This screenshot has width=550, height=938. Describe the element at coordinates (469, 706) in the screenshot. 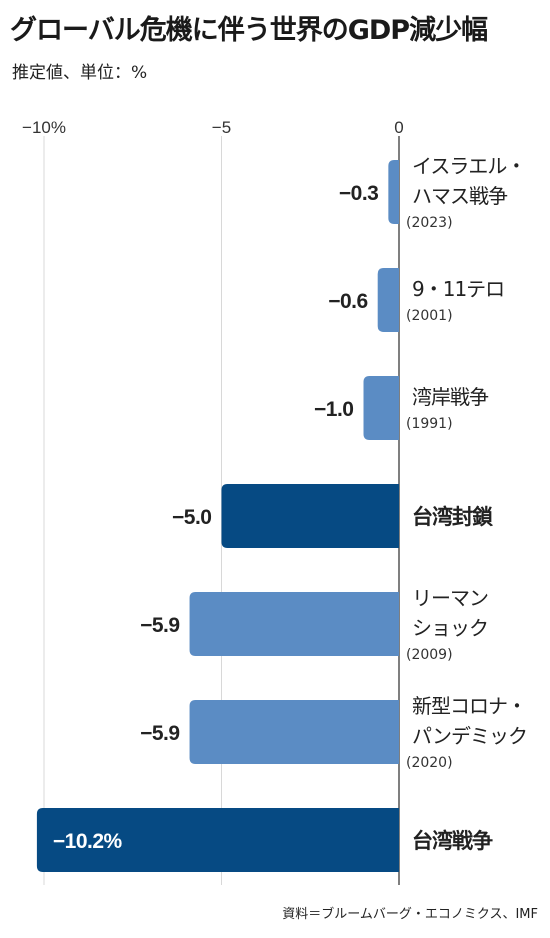

I see `category-label: 新型コロナ・` at that location.